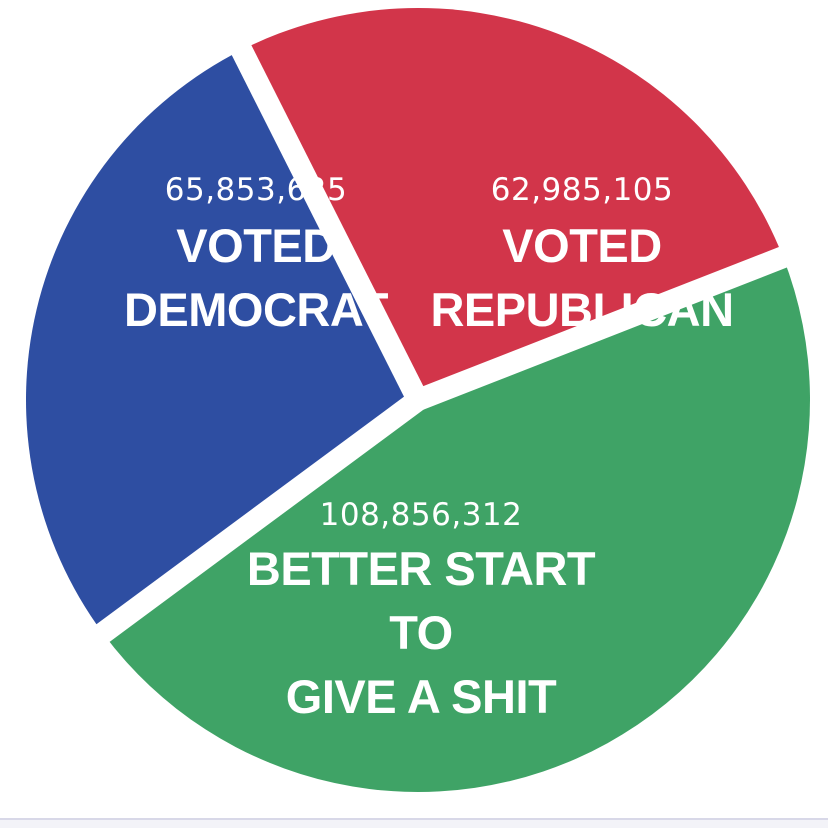 This screenshot has width=828, height=828. I want to click on pie-center-gap, so click(418, 400).